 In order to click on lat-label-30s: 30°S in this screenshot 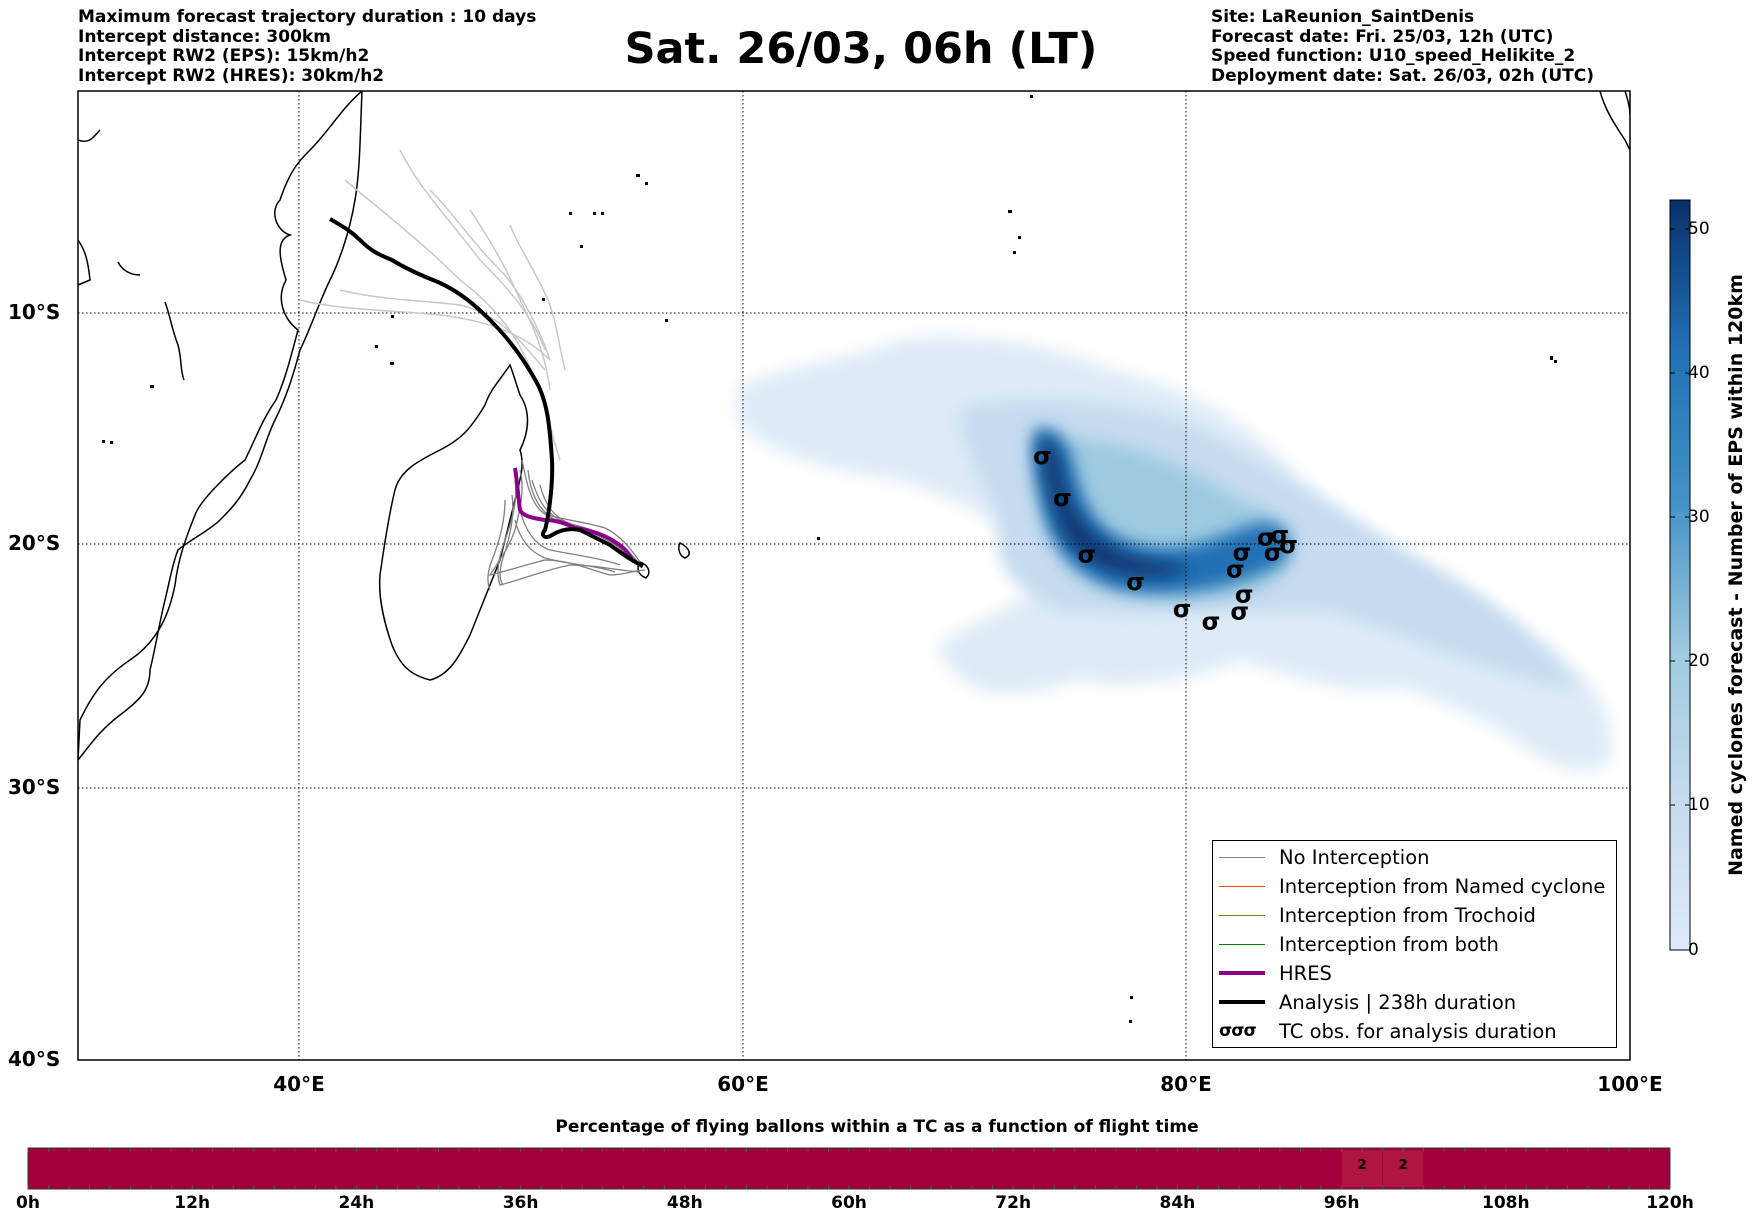, I will do `click(34, 787)`.